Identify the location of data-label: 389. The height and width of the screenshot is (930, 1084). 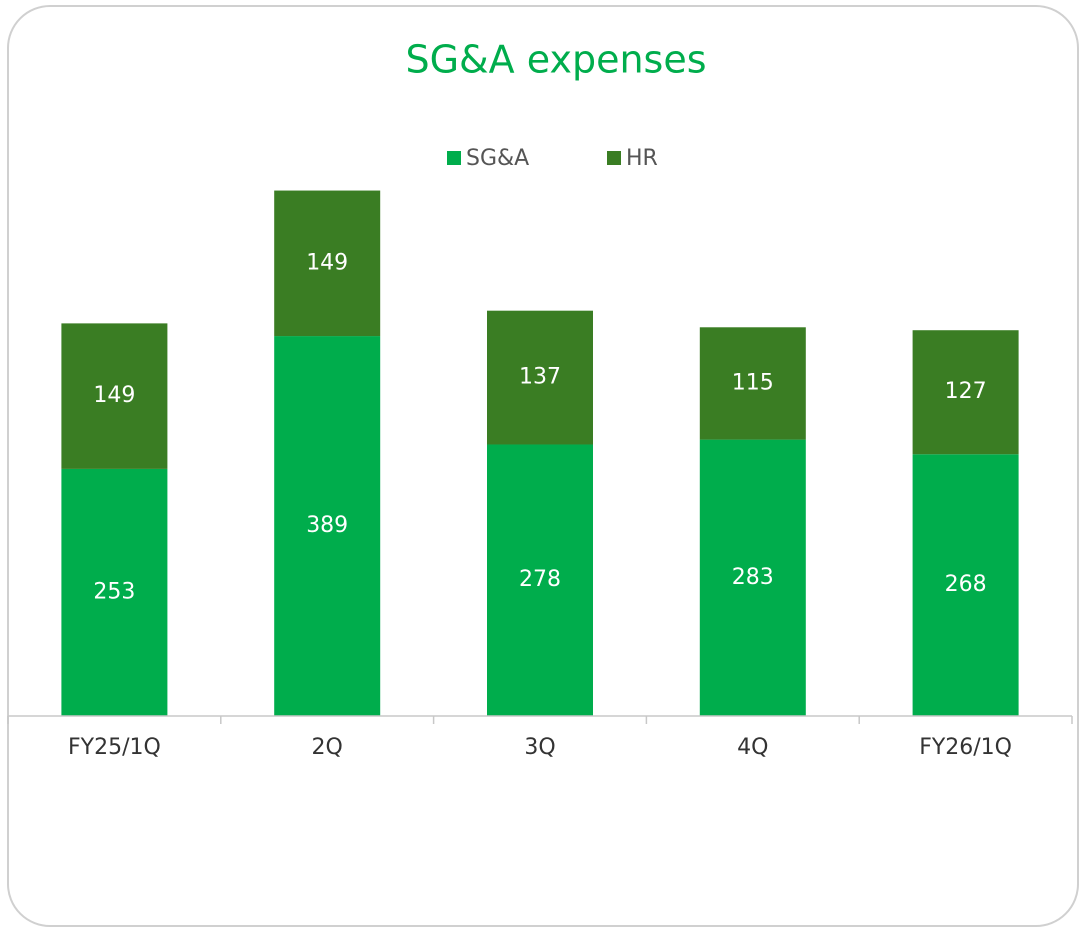
(327, 525).